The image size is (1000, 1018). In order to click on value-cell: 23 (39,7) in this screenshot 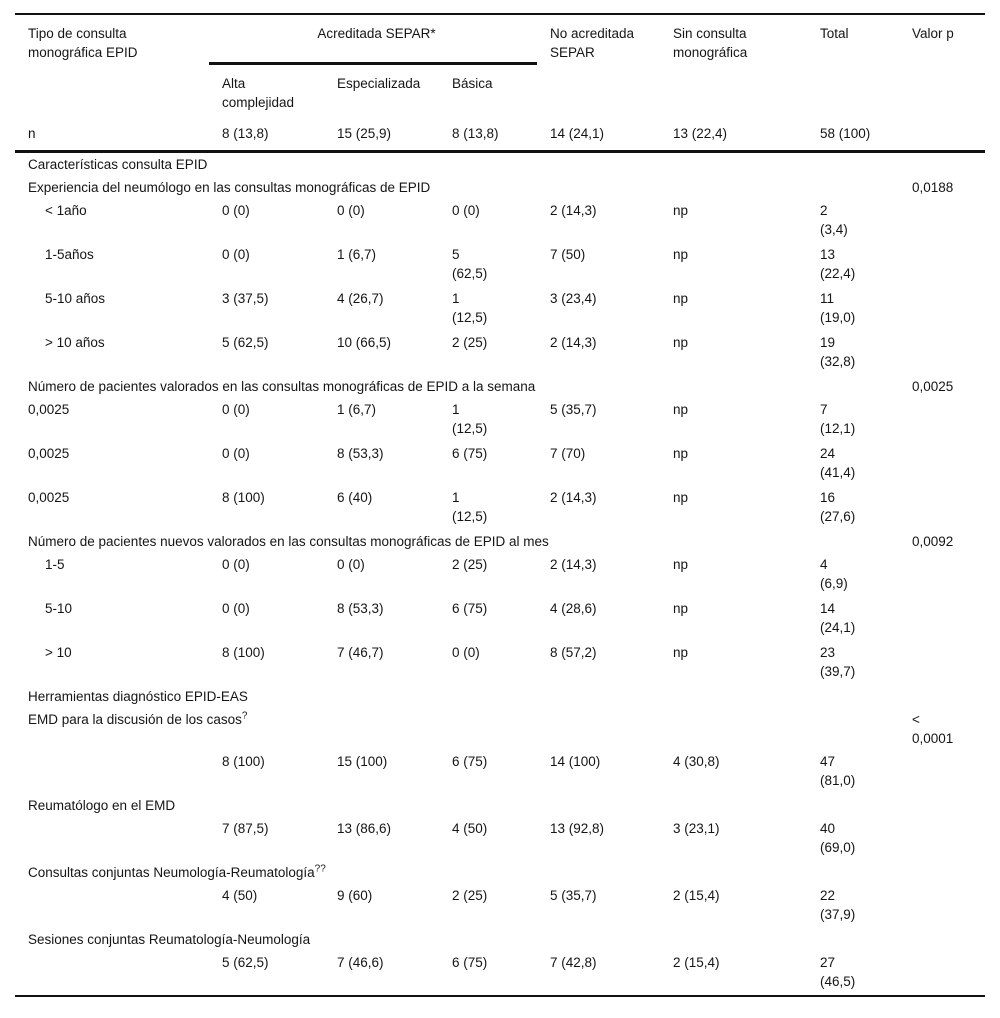, I will do `click(838, 661)`.